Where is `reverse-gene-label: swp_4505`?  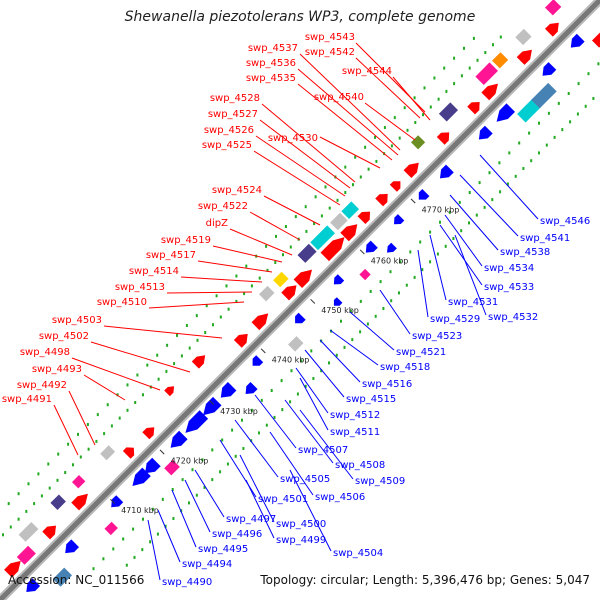 reverse-gene-label: swp_4505 is located at coordinates (305, 479).